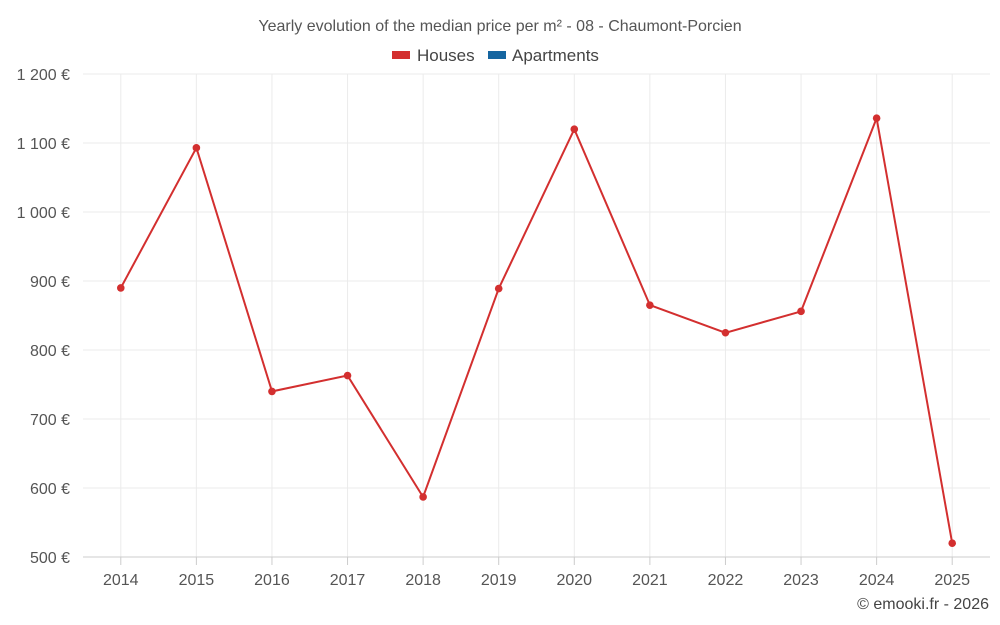 The width and height of the screenshot is (1000, 625). I want to click on y-tick-label: 600 €, so click(50, 489).